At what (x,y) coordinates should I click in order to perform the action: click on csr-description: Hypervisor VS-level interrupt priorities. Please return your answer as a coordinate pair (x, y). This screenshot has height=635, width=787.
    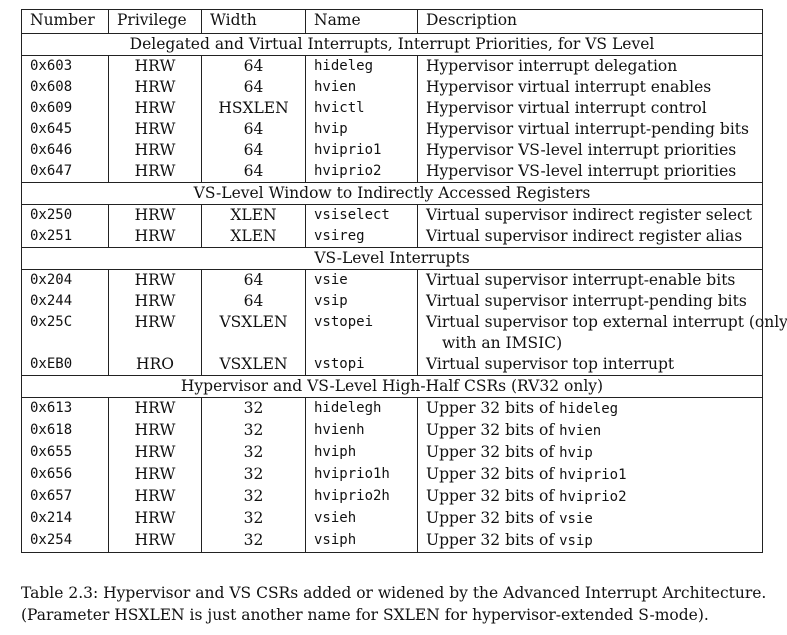
    Looking at the image, I should click on (590, 172).